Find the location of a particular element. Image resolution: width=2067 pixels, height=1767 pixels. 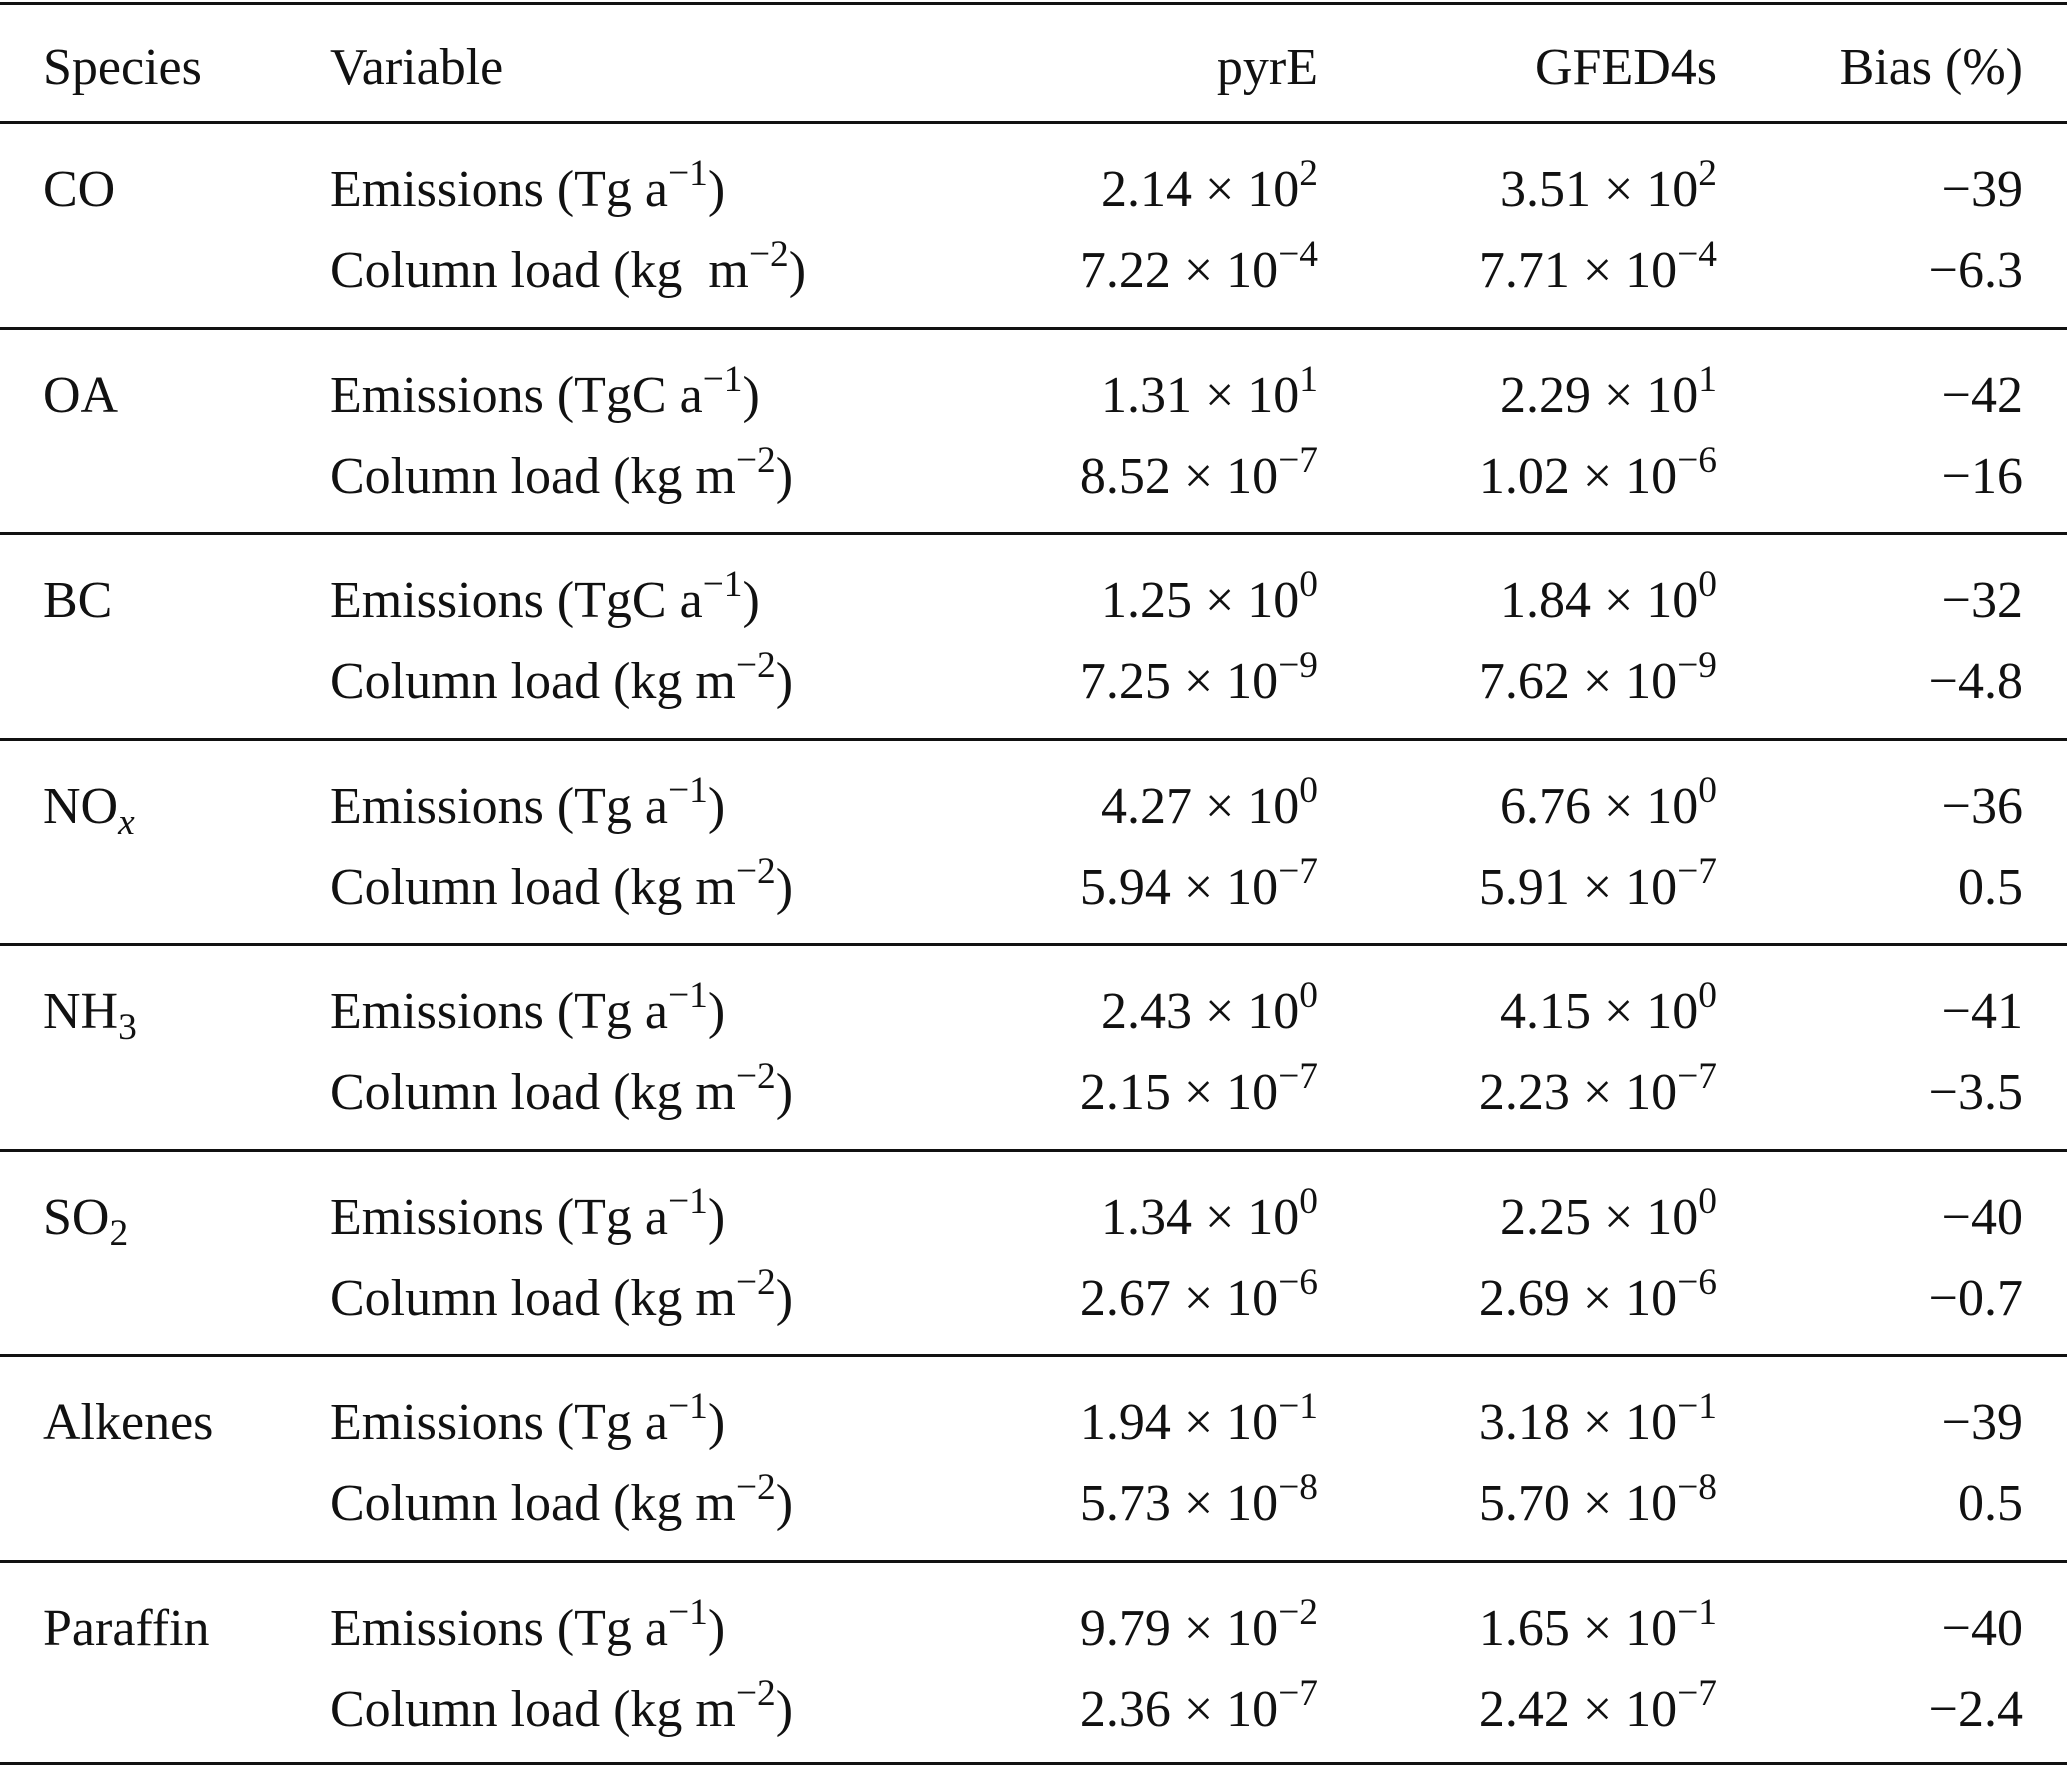

pyre-value: 5.73 × 10⁻⁸ is located at coordinates (1199, 1499).